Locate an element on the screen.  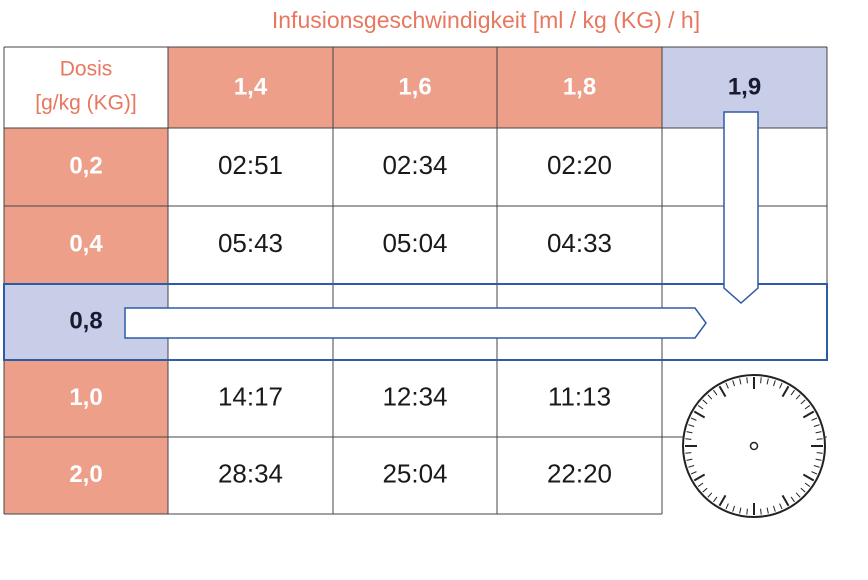
highlight-row-border is located at coordinates (415, 322).